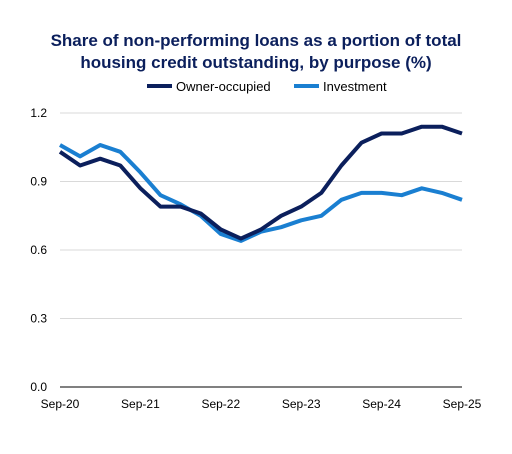  What do you see at coordinates (462, 404) in the screenshot?
I see `x-tick-label: Sep-25` at bounding box center [462, 404].